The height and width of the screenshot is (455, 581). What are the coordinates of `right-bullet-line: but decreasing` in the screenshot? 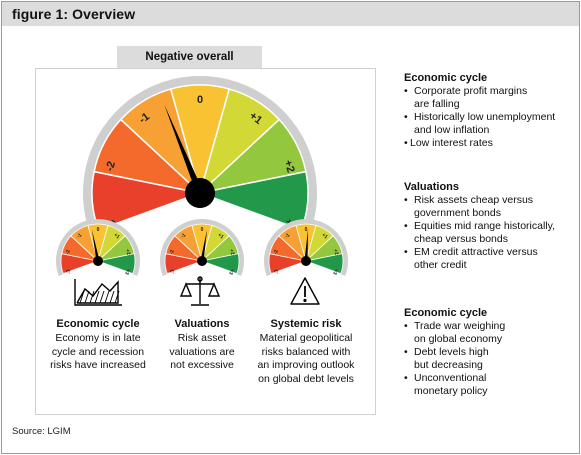 It's located at (448, 365).